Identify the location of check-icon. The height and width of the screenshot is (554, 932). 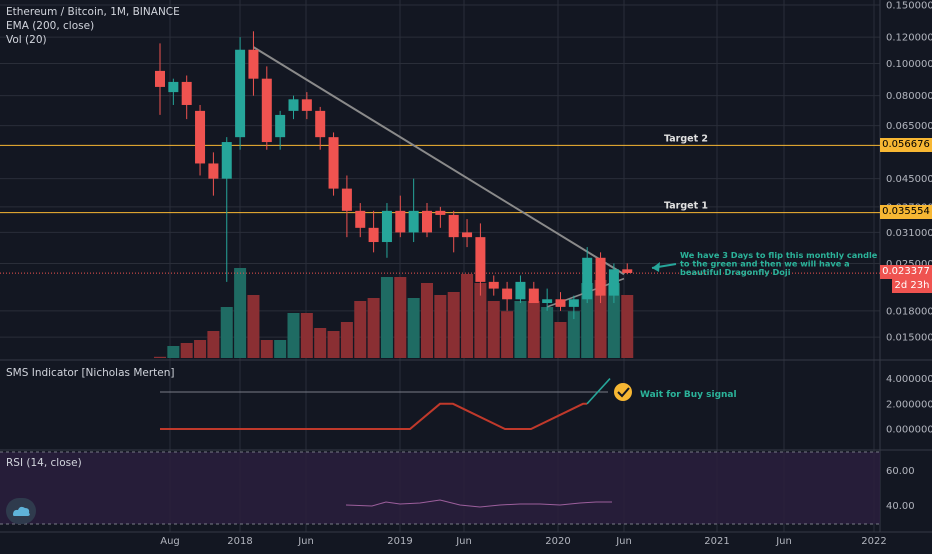
(623, 392).